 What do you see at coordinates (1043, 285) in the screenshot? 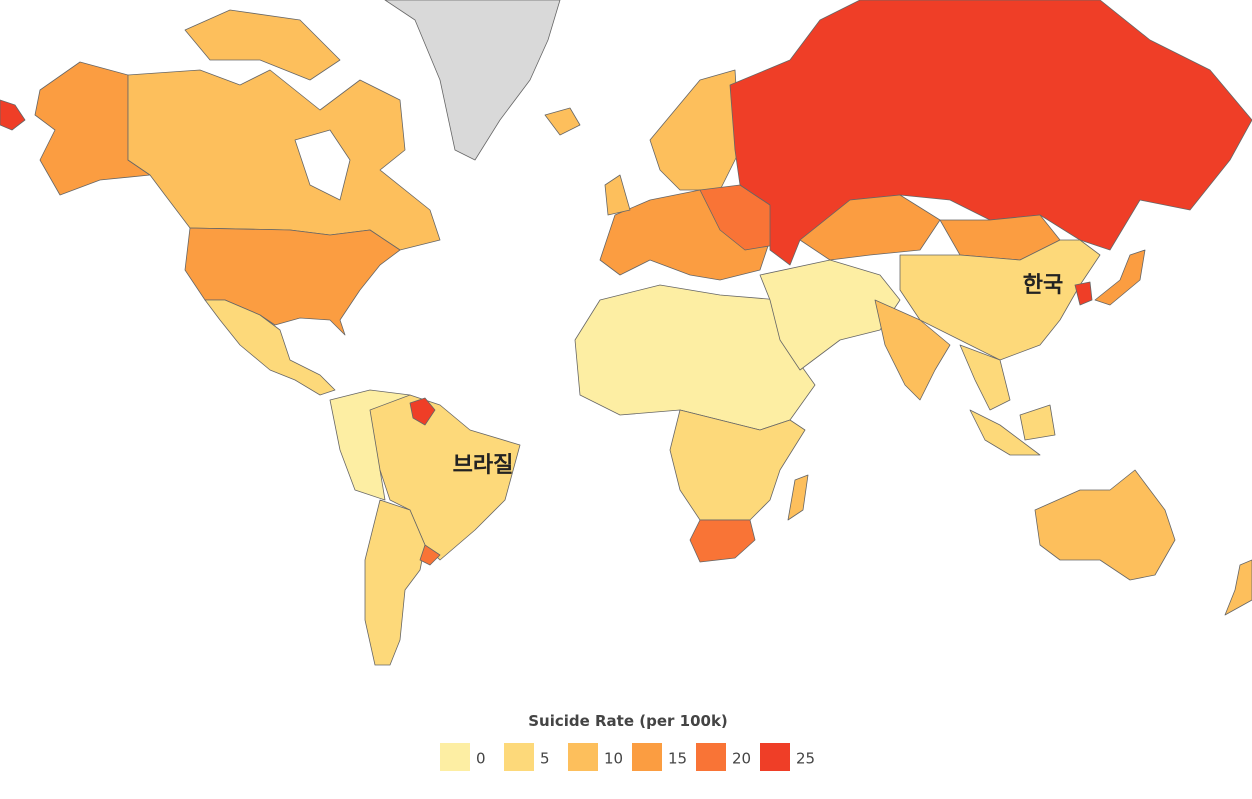
I see `annotation: 한국` at bounding box center [1043, 285].